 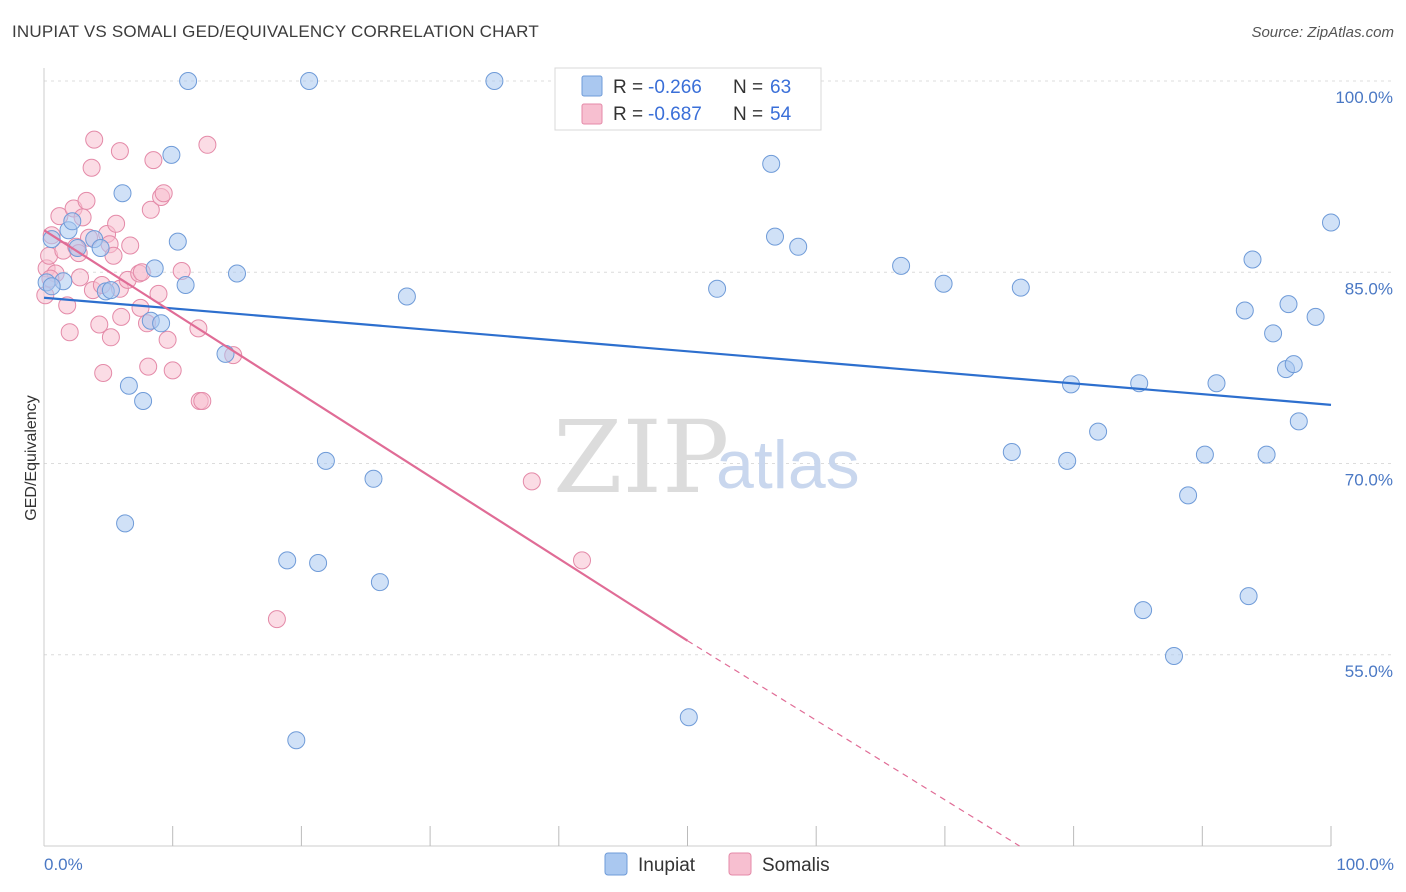 I want to click on legend-inupiat-n-value: 63, so click(x=780, y=87).